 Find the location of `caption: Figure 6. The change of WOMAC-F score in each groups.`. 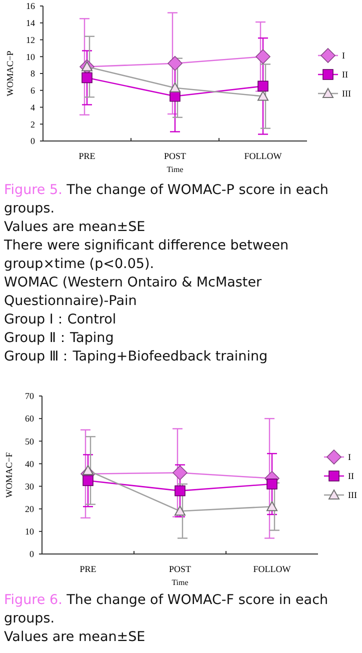

caption: Figure 6. The change of WOMAC-F score in each groups. is located at coordinates (166, 609).